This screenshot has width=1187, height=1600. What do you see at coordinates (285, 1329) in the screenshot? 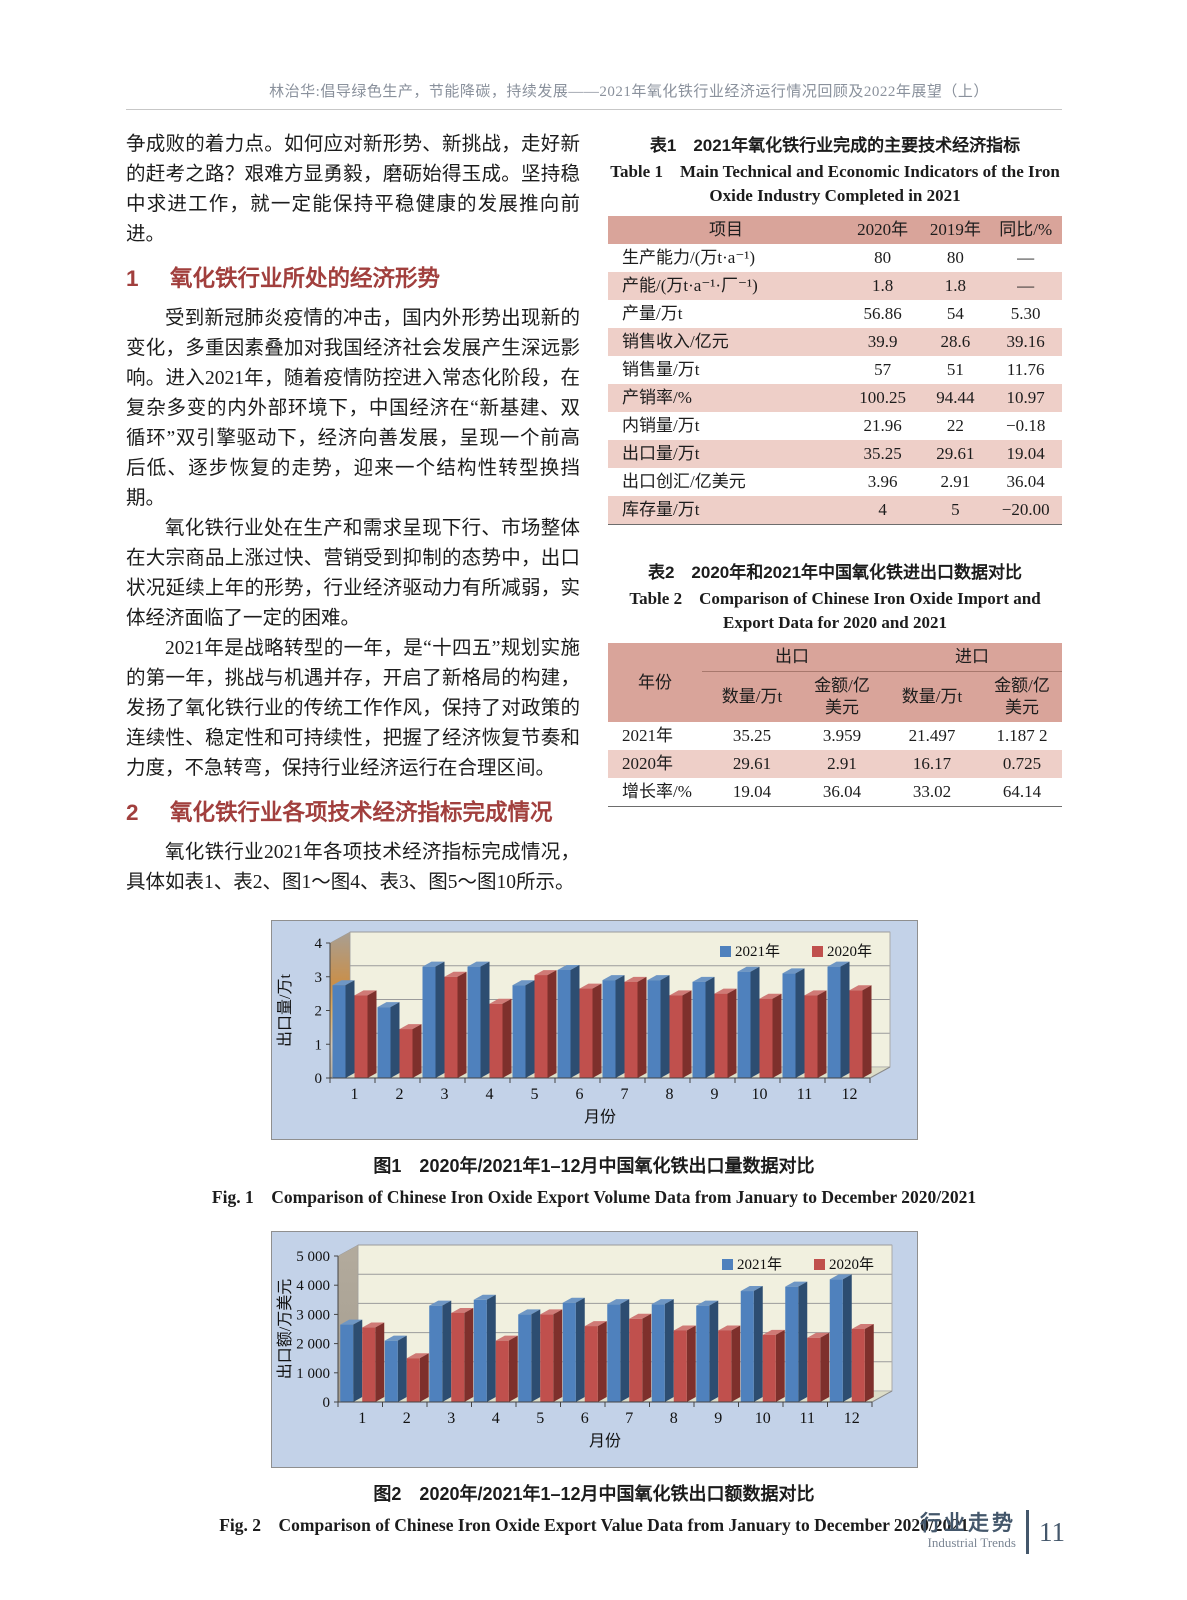
I see `y-axis-title: 出口额/万美元` at bounding box center [285, 1329].